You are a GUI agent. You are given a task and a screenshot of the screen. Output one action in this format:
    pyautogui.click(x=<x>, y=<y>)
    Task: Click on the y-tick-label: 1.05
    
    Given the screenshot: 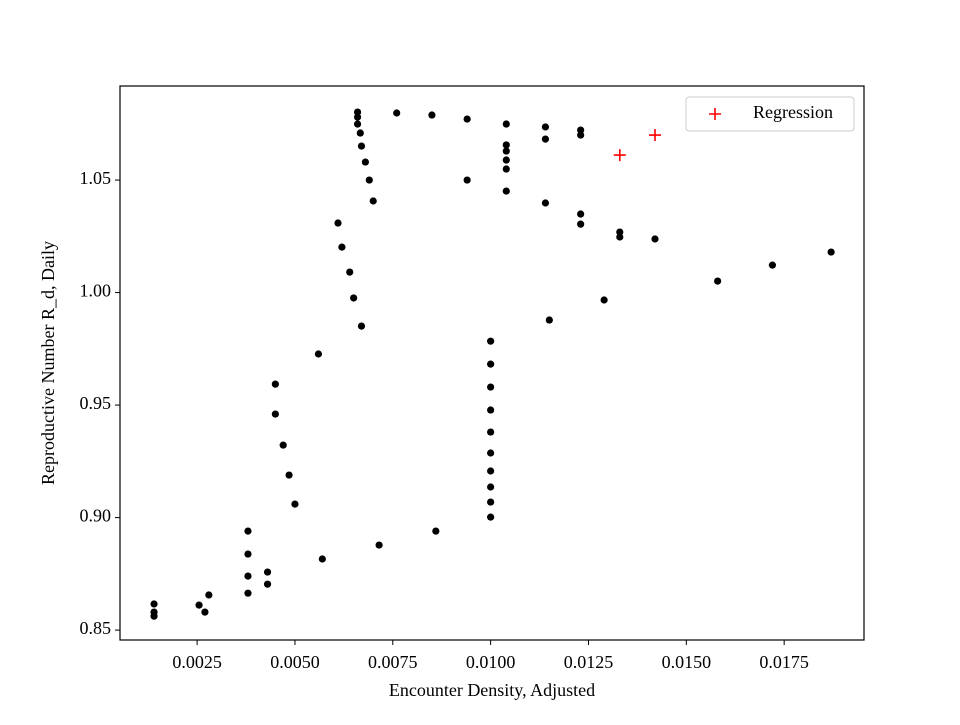 What is the action you would take?
    pyautogui.click(x=96, y=178)
    